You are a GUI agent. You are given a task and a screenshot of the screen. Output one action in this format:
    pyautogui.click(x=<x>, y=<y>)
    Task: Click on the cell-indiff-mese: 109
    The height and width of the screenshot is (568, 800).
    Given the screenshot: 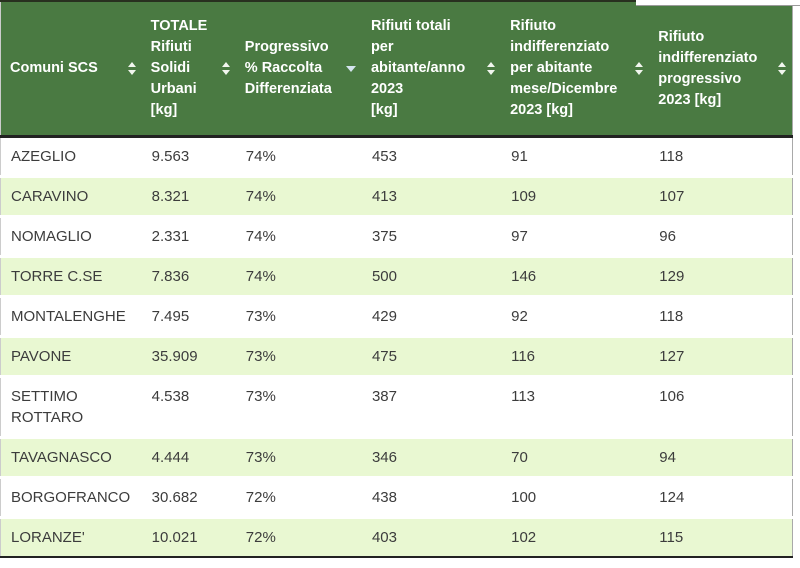 What is the action you would take?
    pyautogui.click(x=575, y=196)
    